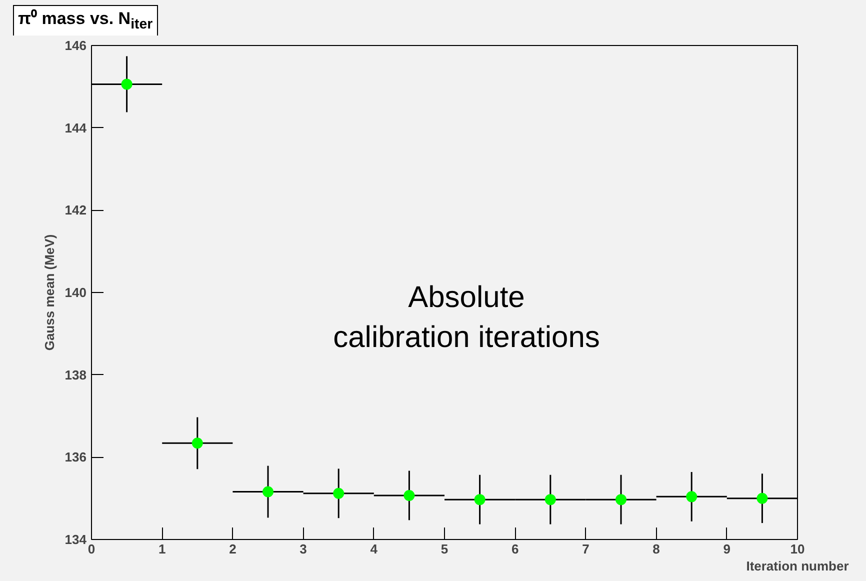 This screenshot has width=866, height=581. Describe the element at coordinates (797, 566) in the screenshot. I see `x-axis-title: Iteration number` at that location.